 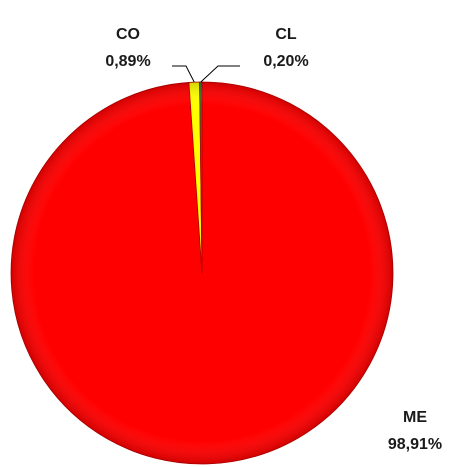 What do you see at coordinates (415, 444) in the screenshot?
I see `slice-label-me-value: 98,91%` at bounding box center [415, 444].